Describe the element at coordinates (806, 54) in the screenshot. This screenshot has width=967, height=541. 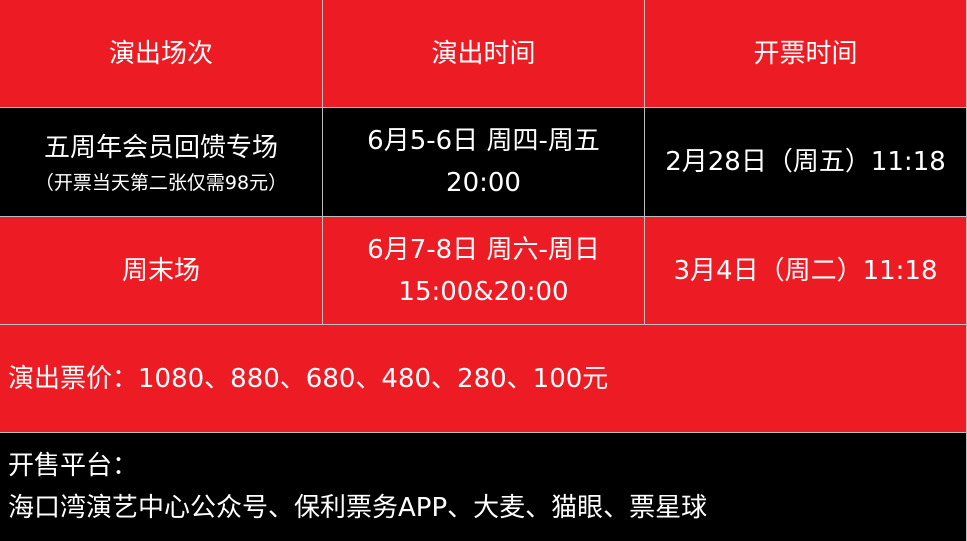
I see `header-sale-time: 开票时间` at that location.